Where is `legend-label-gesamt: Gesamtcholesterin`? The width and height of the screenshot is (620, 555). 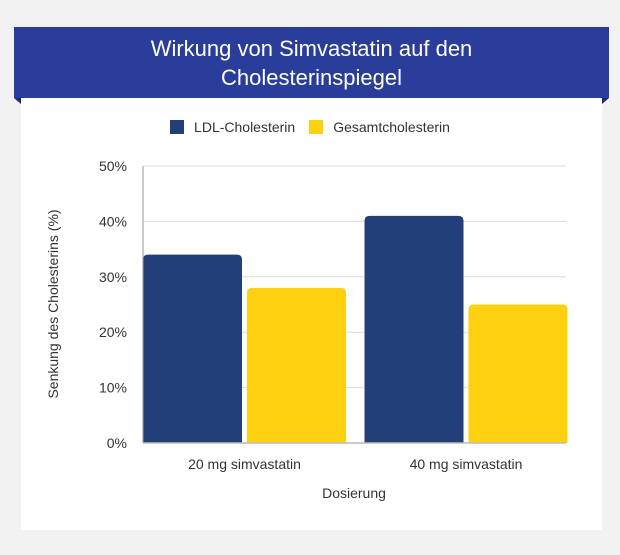 legend-label-gesamt: Gesamtcholesterin is located at coordinates (391, 127).